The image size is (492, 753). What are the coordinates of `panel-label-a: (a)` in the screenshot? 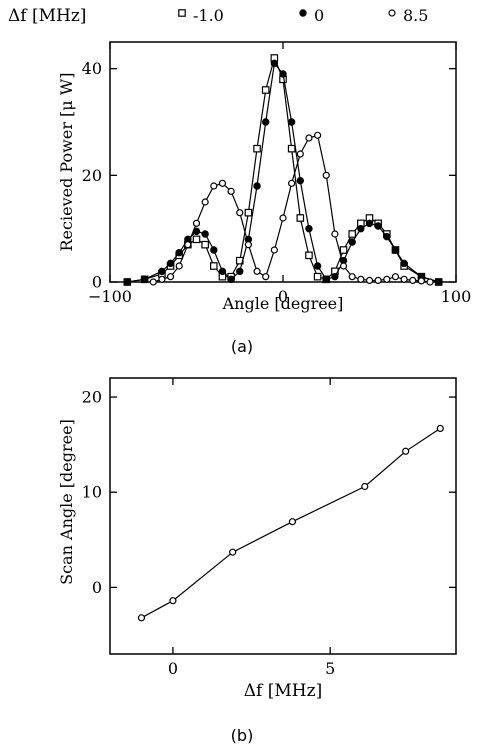 It's located at (242, 346).